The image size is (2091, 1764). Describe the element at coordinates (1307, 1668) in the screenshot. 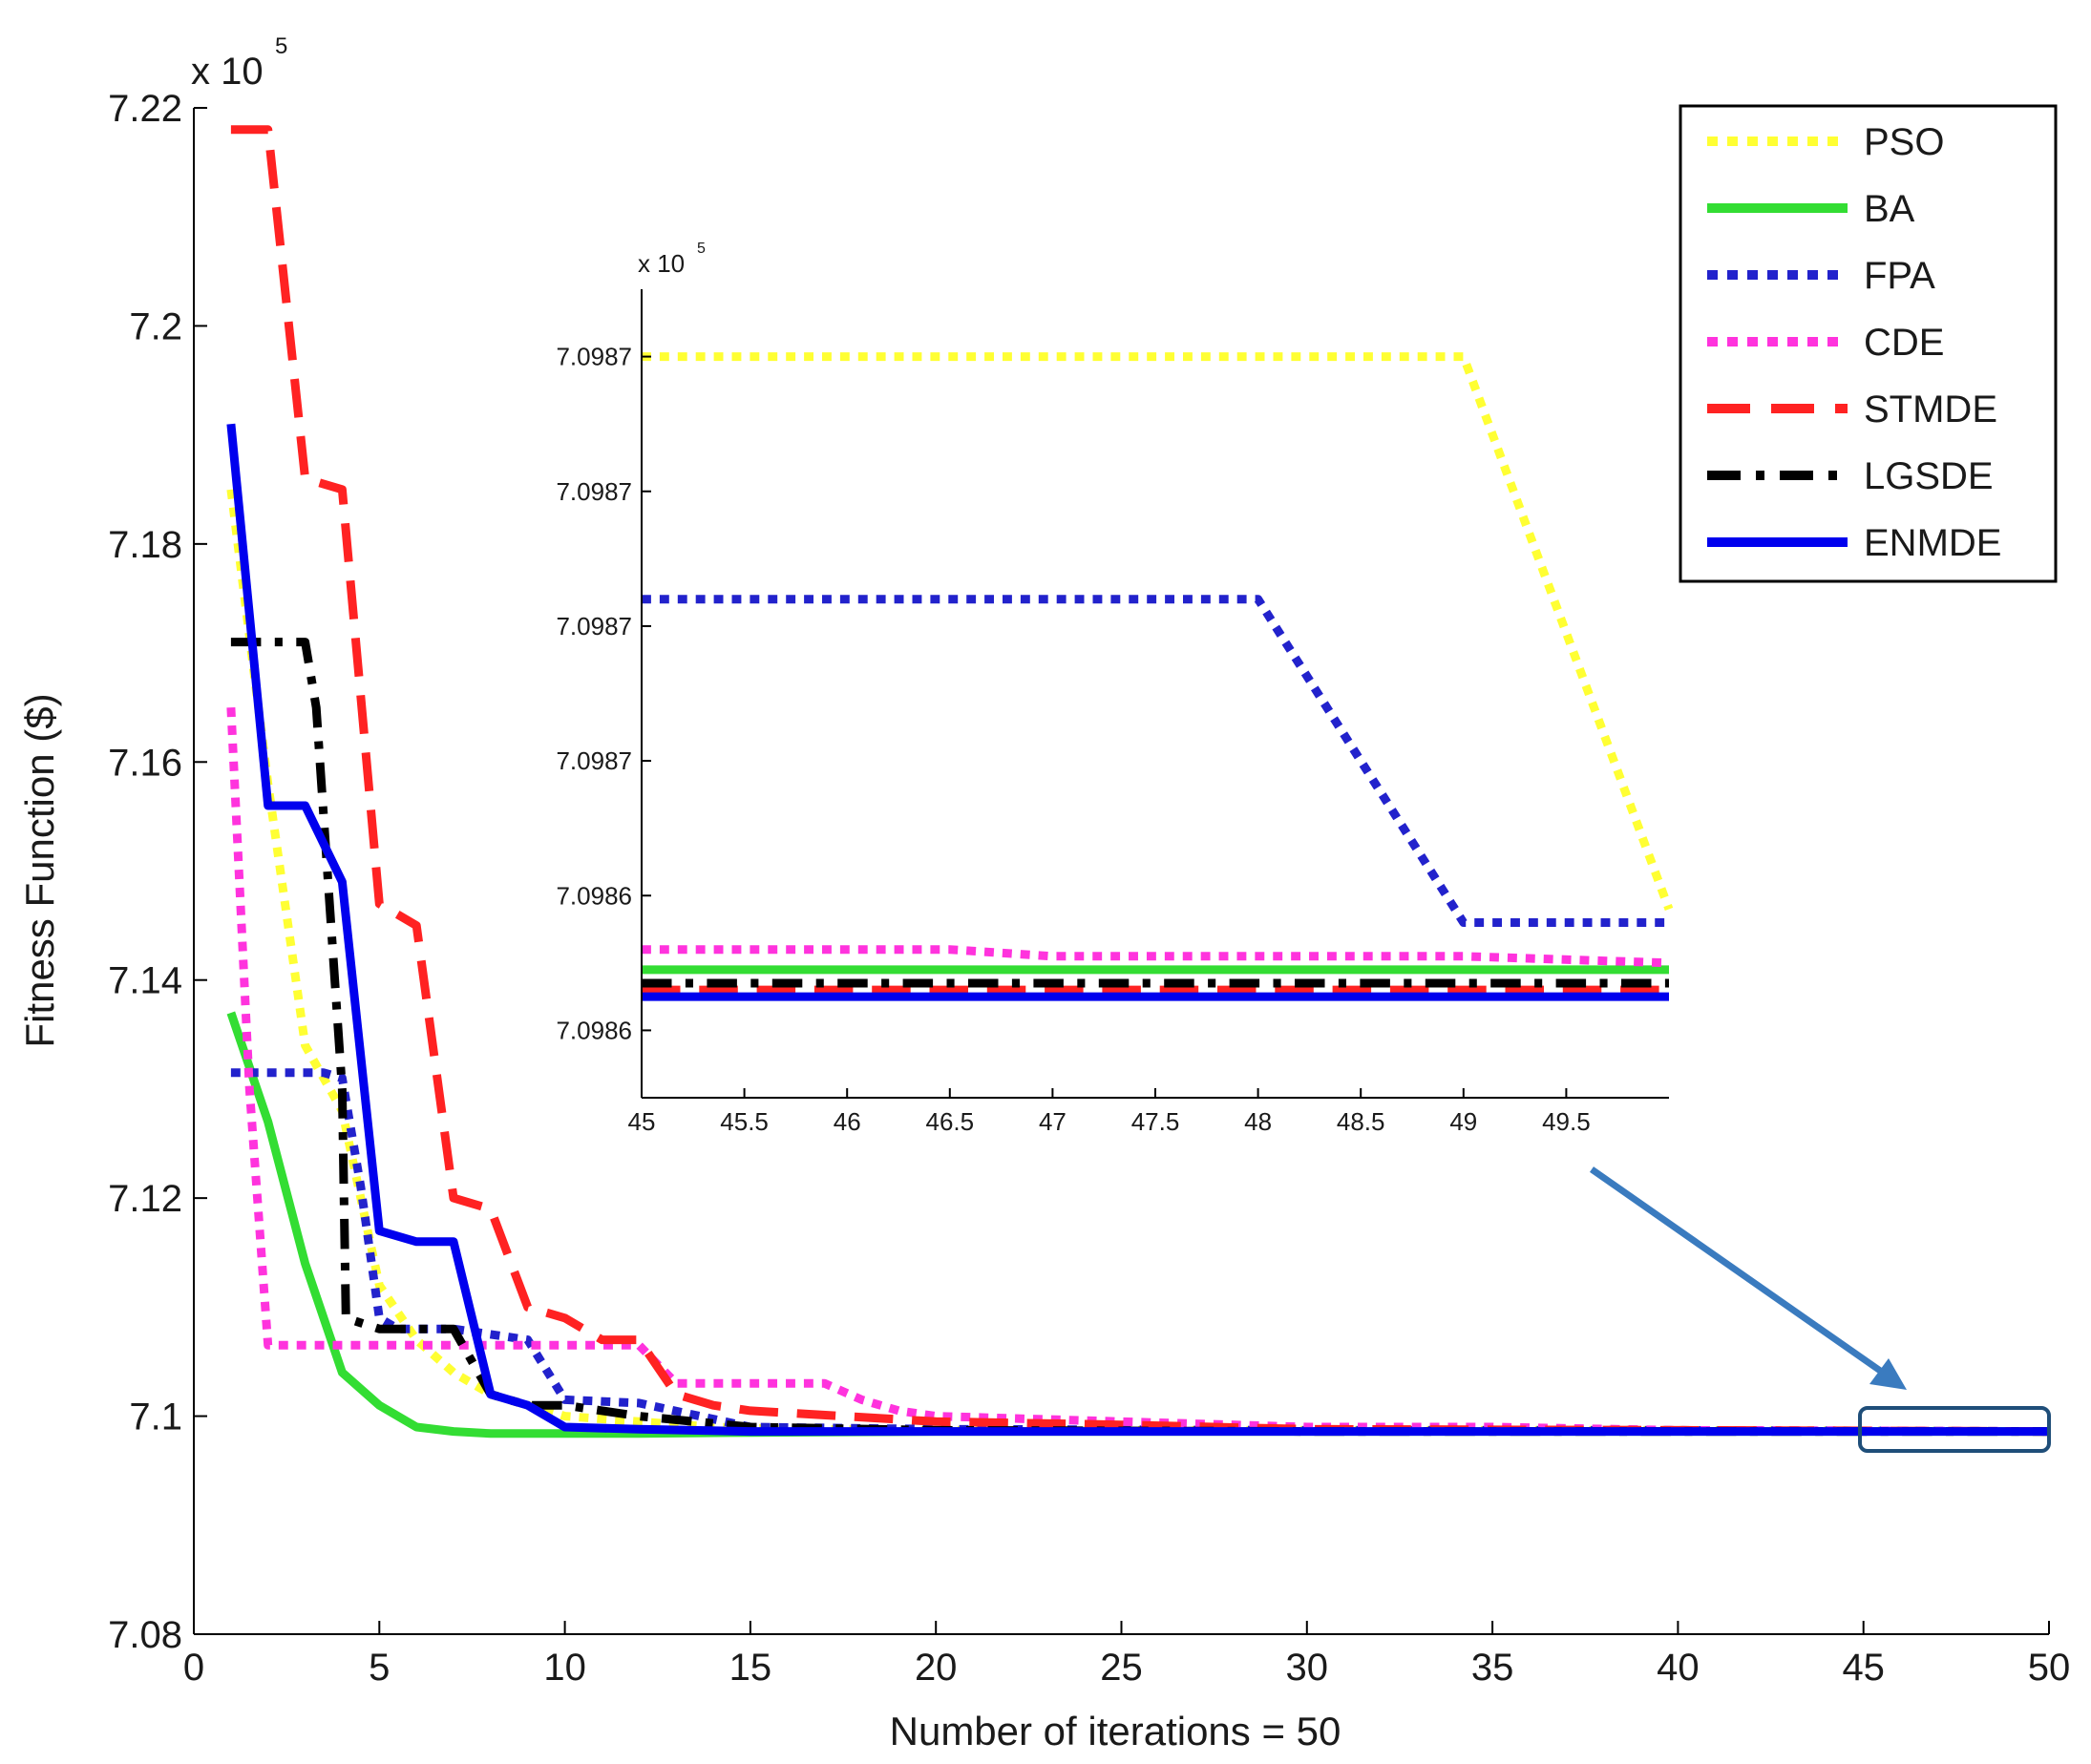

I see `main-xtick-label: 30` at that location.